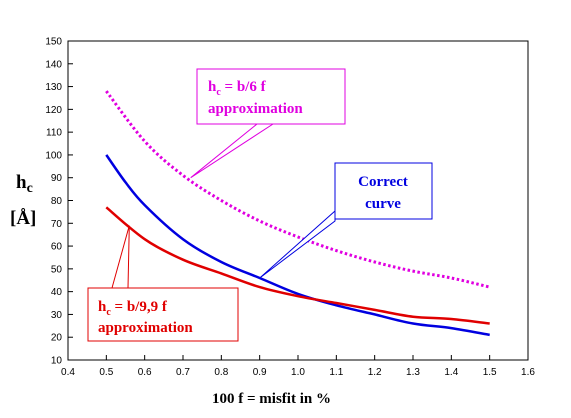 The width and height of the screenshot is (571, 418). Describe the element at coordinates (221, 372) in the screenshot. I see `x-tick-label: 0.8` at that location.